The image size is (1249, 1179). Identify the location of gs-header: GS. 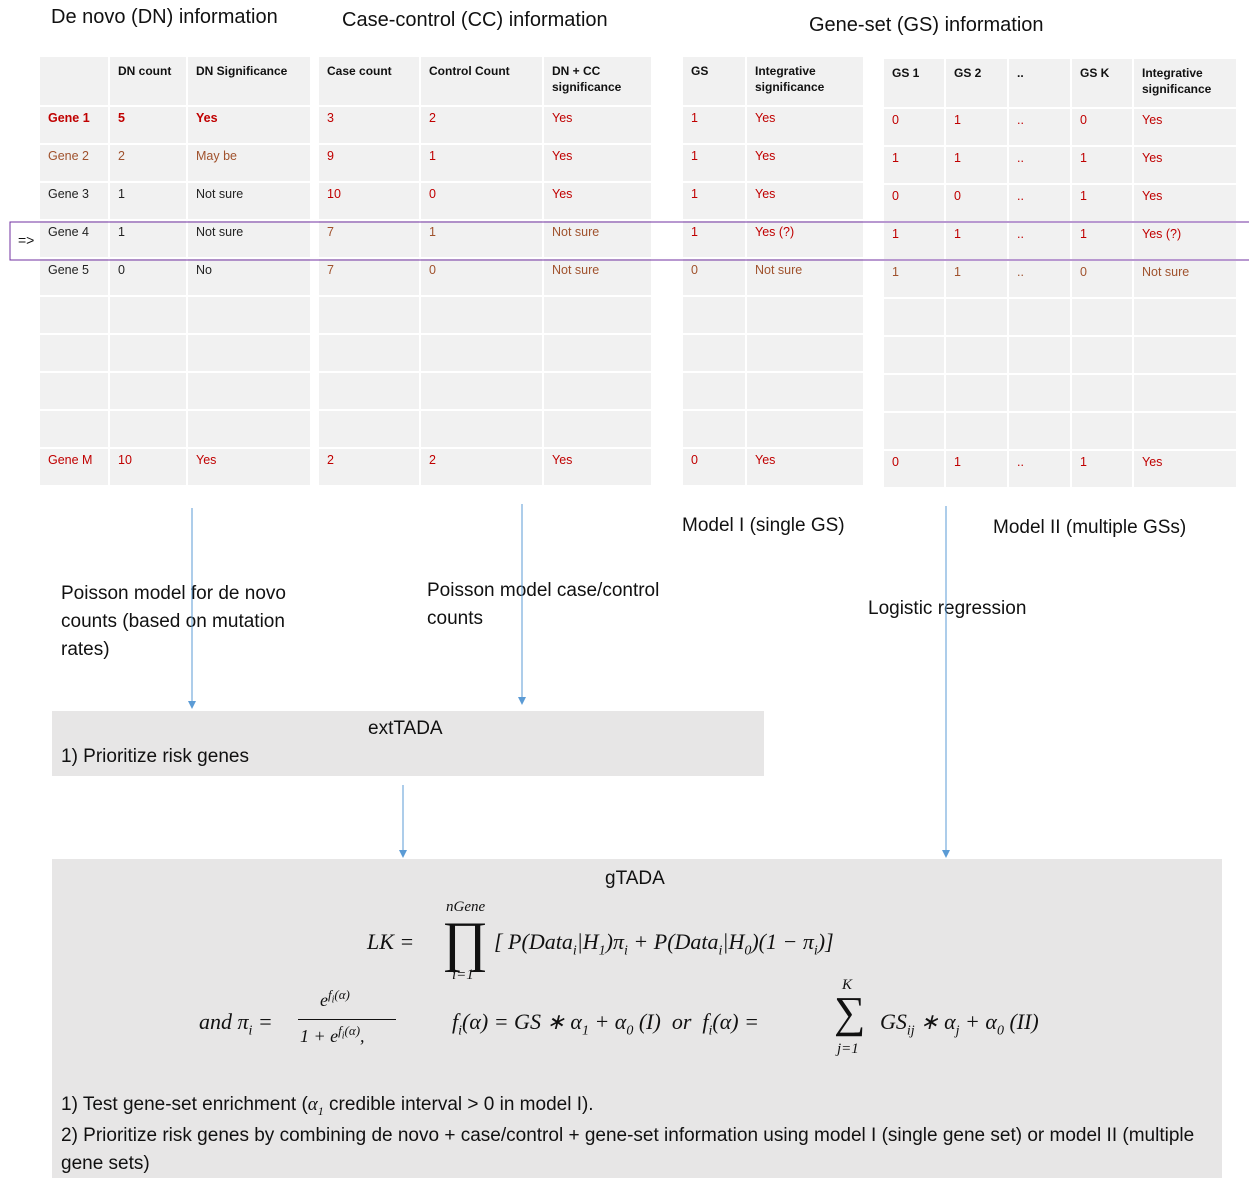
(714, 81).